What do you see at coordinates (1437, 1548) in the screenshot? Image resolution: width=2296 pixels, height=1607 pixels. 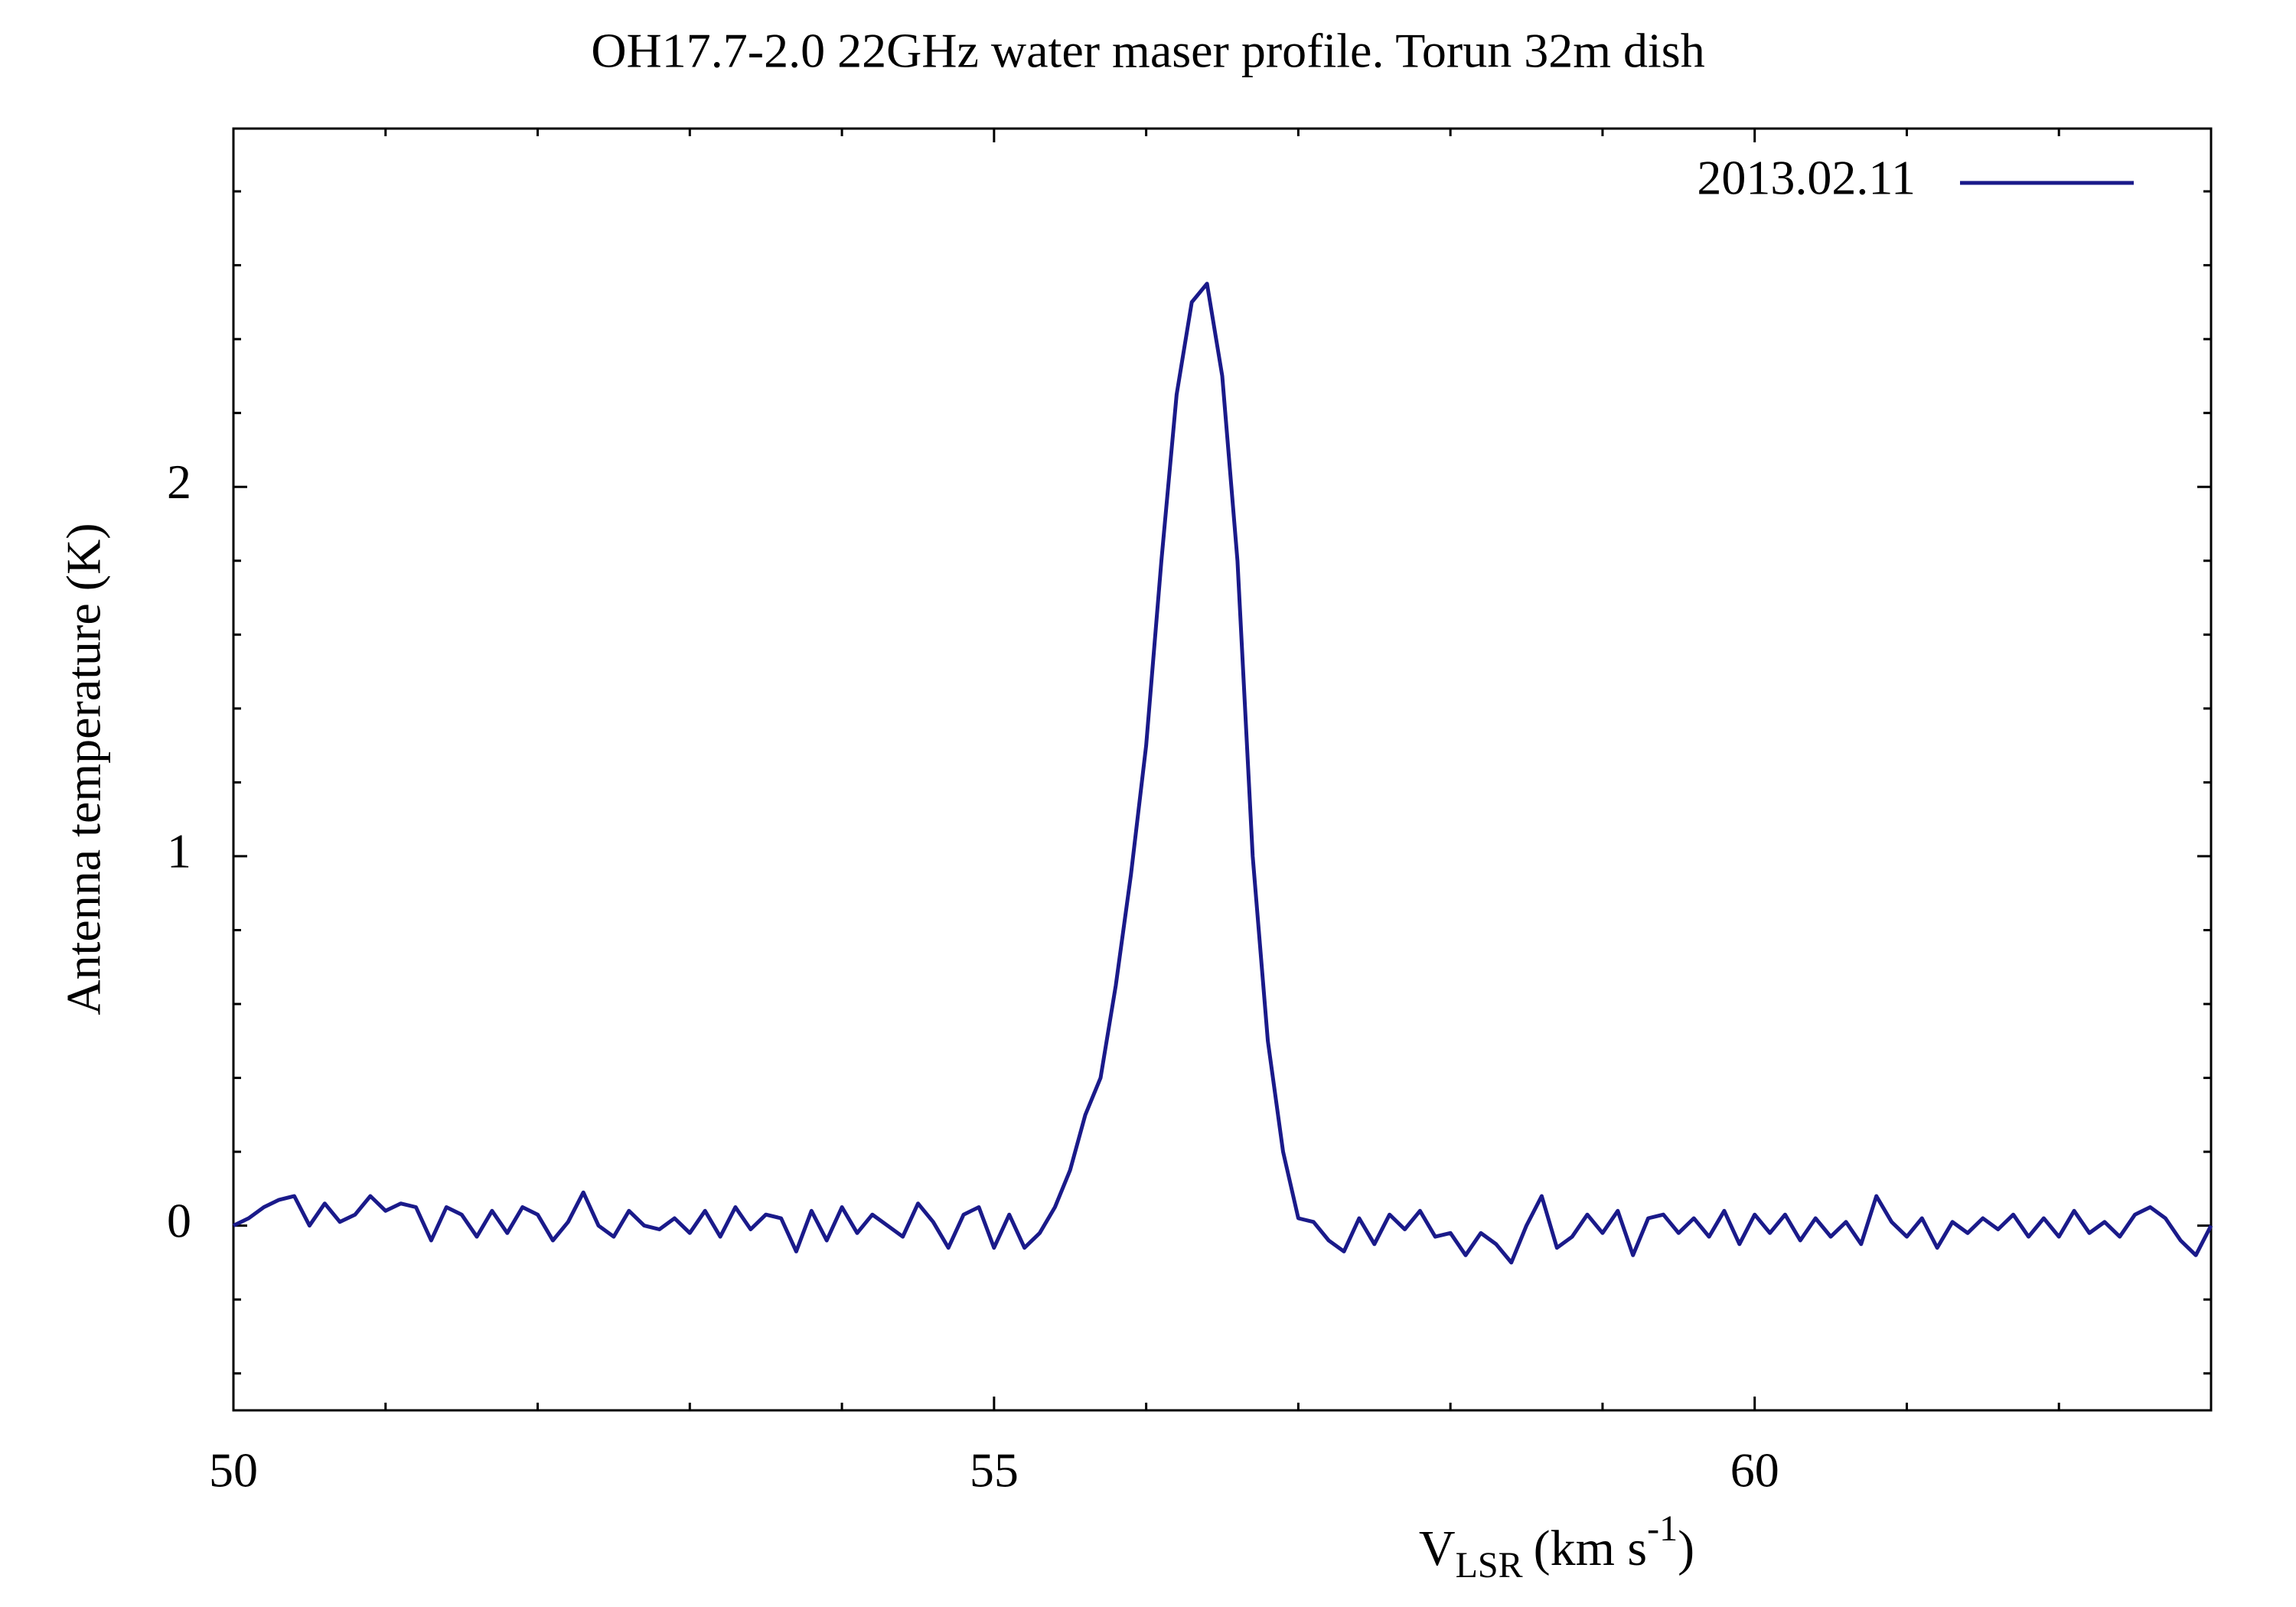 I see `x-label-main: V` at bounding box center [1437, 1548].